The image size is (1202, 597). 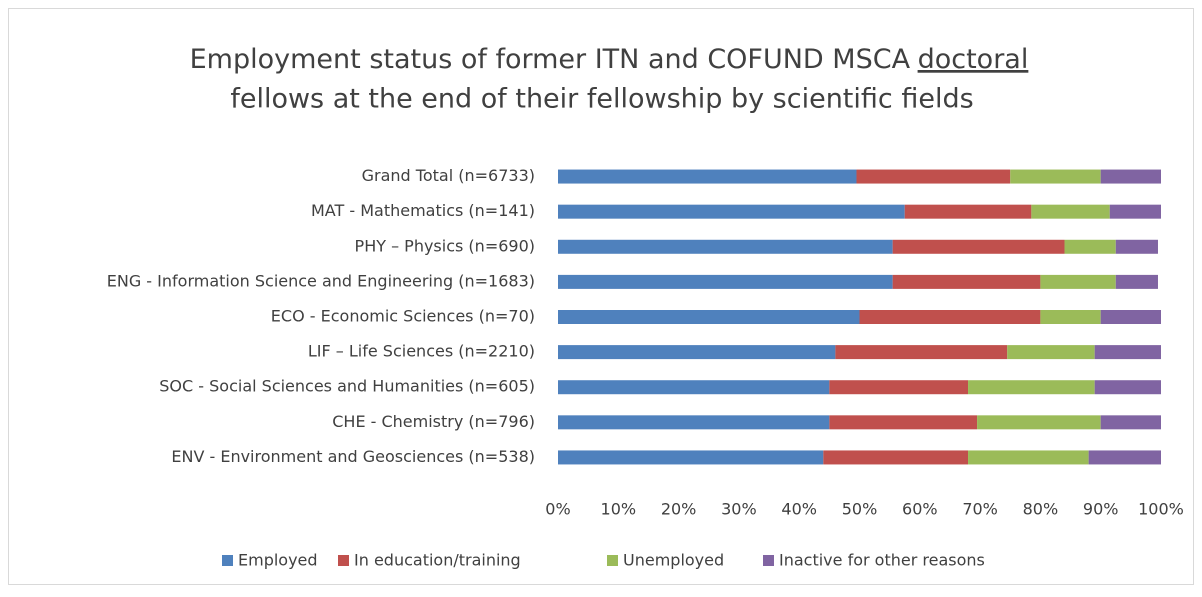 I want to click on y-tick-label: MAT - Mathematics (n=141), so click(x=423, y=210).